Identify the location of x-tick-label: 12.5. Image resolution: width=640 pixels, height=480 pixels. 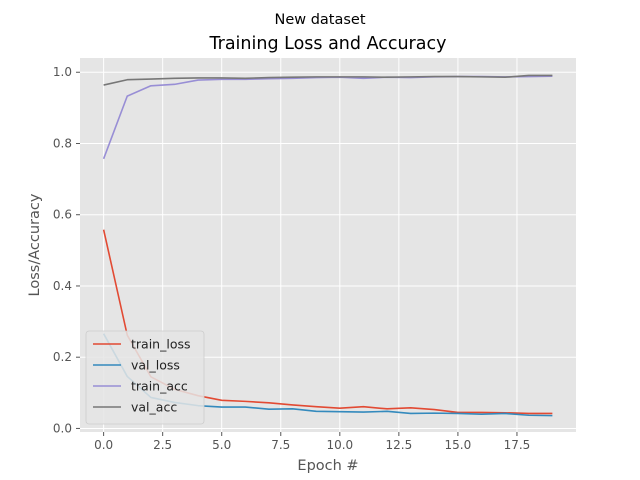
(398, 445).